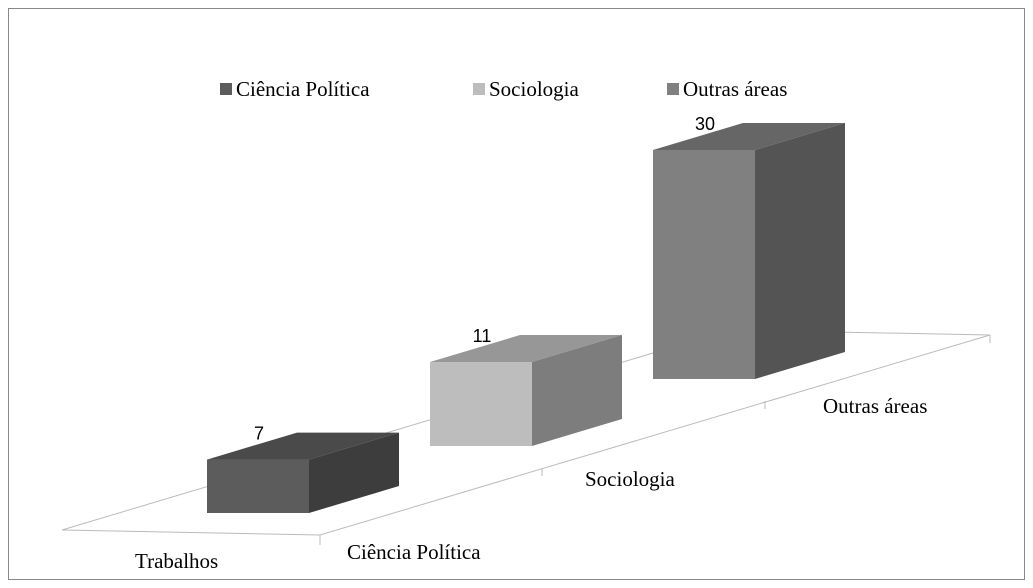 The height and width of the screenshot is (588, 1033). I want to click on legend-label: Sociologia, so click(534, 89).